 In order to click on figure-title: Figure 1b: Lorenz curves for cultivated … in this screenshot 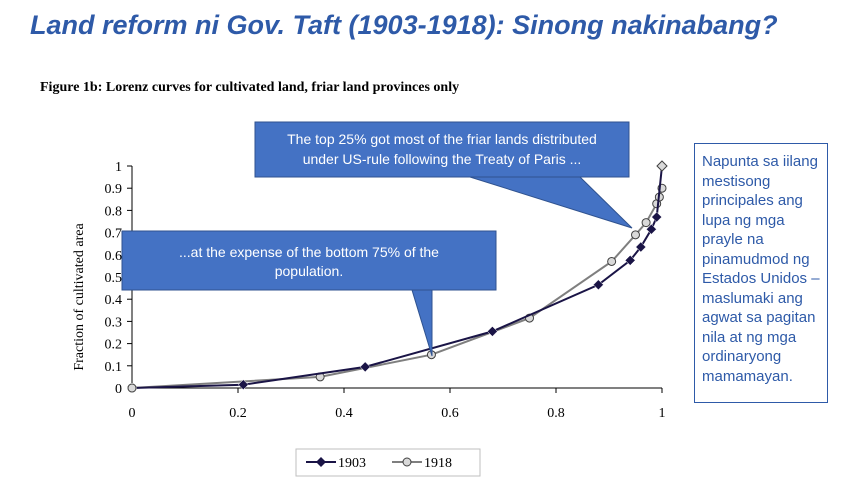, I will do `click(250, 87)`.